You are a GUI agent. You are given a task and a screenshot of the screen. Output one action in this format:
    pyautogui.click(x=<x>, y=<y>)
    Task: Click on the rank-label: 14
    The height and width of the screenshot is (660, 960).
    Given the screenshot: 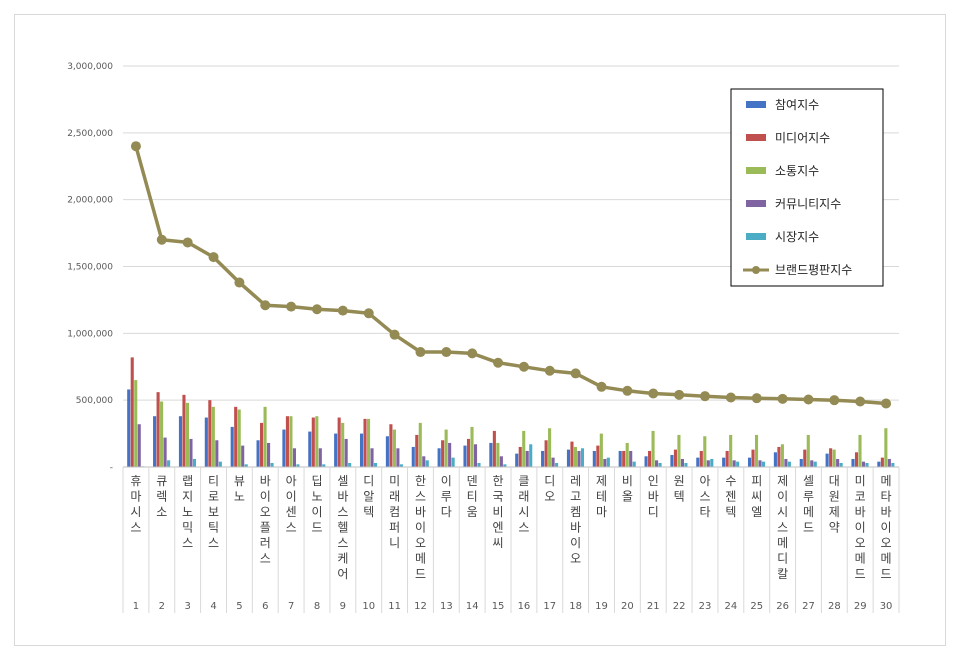 What is the action you would take?
    pyautogui.click(x=472, y=606)
    